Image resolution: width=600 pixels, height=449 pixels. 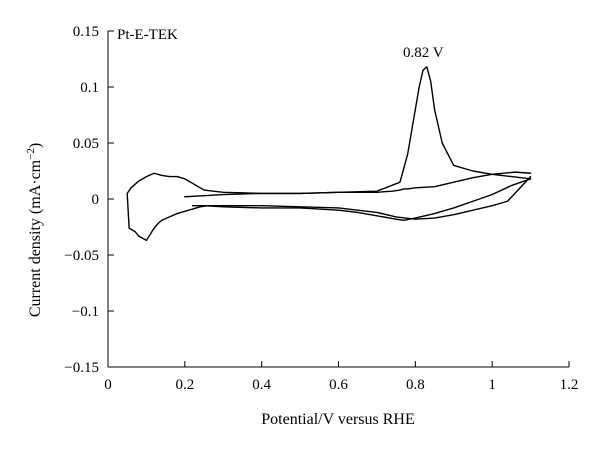 What do you see at coordinates (415, 385) in the screenshot?
I see `x-tick-label: 0.8` at bounding box center [415, 385].